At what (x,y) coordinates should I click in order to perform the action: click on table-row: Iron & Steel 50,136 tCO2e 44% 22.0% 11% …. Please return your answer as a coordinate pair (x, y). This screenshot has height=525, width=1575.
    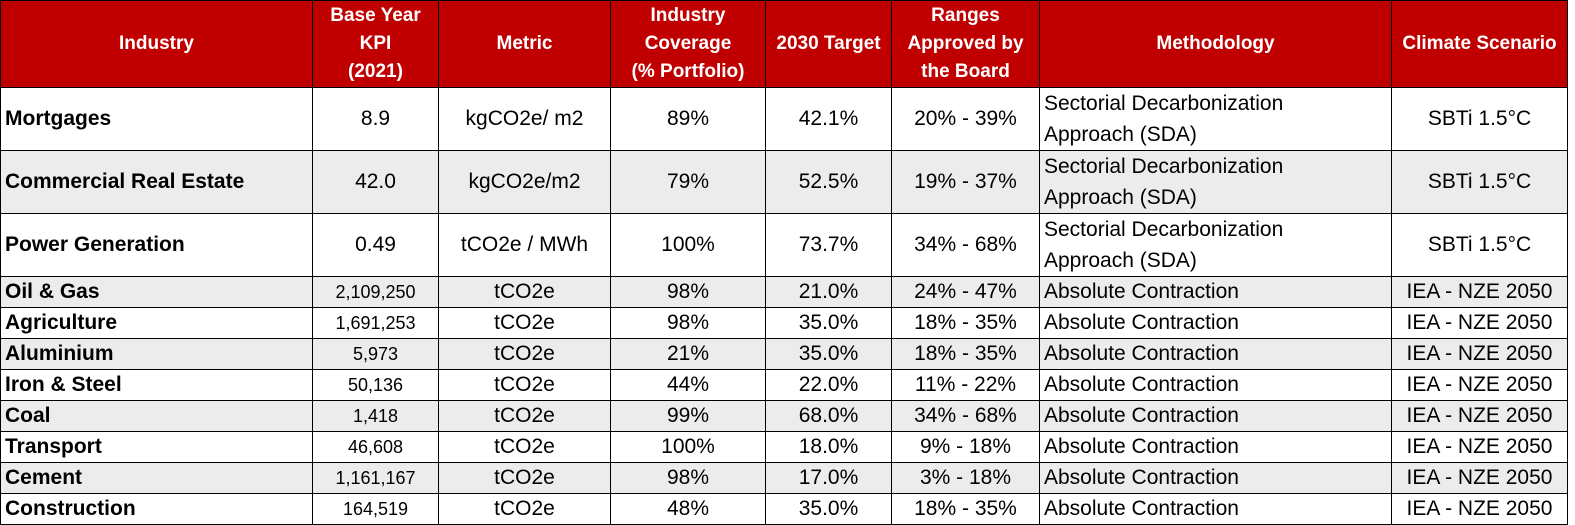
    Looking at the image, I should click on (784, 385).